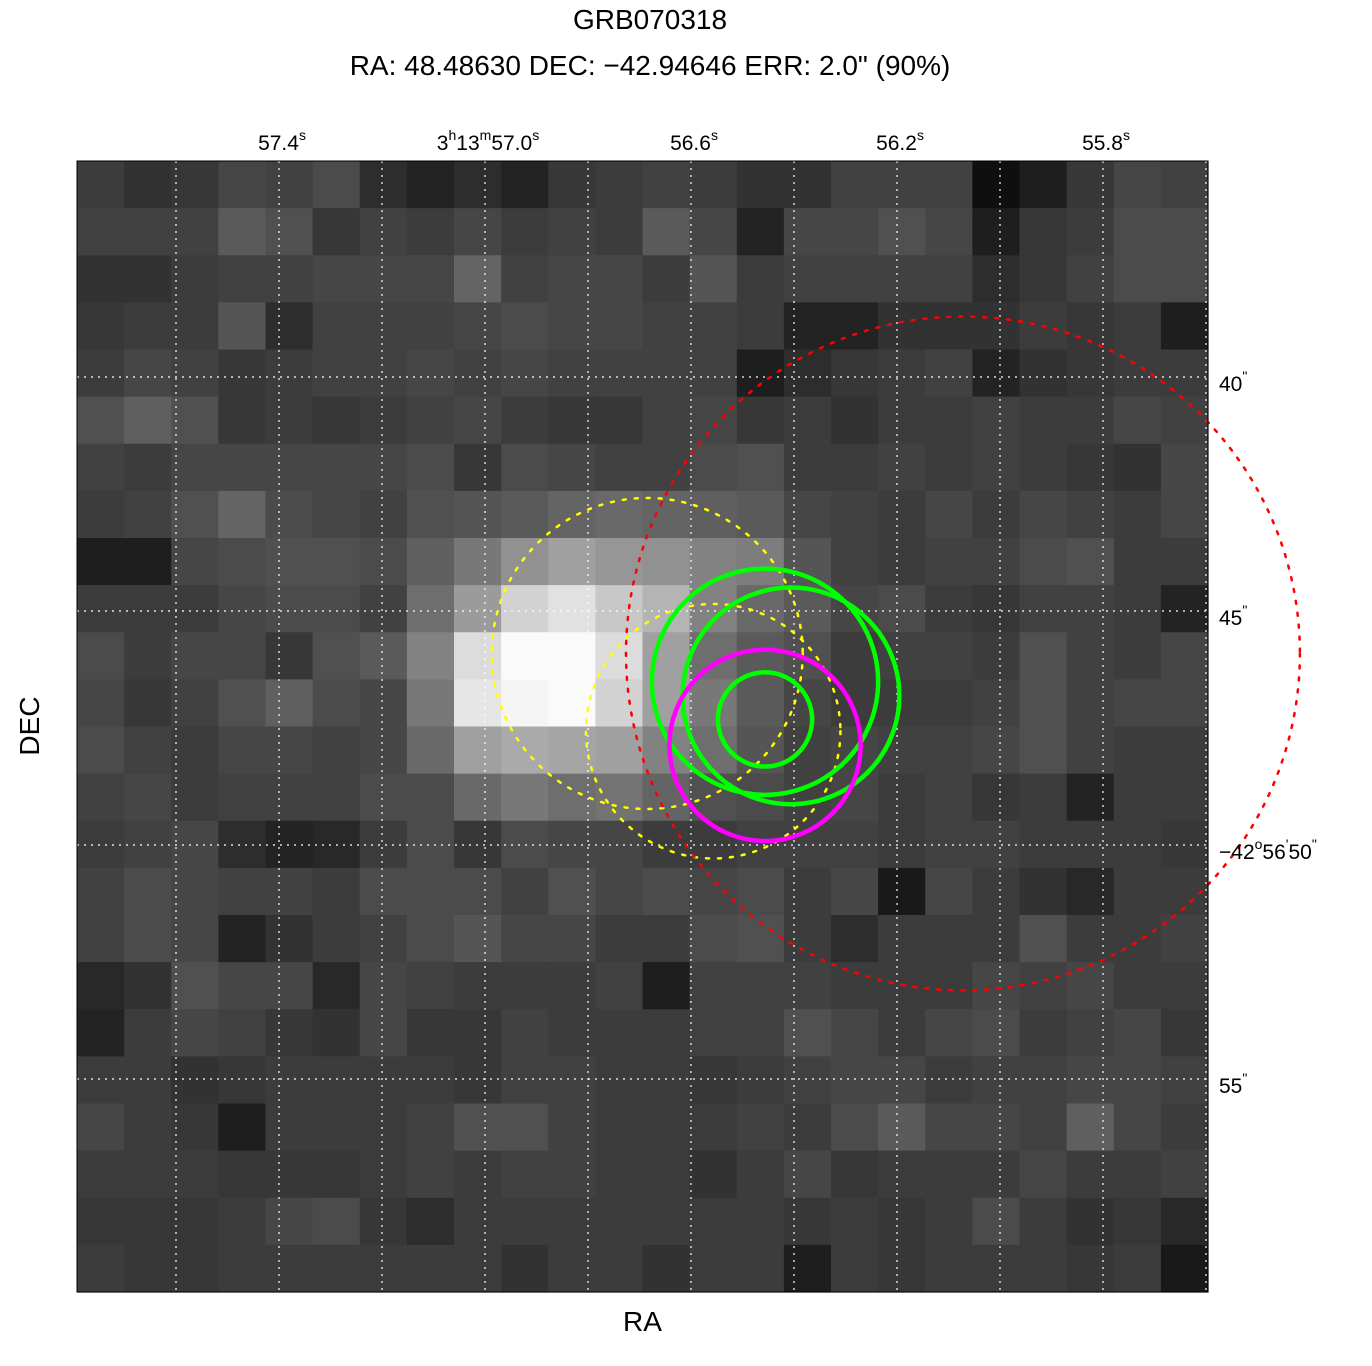 The image size is (1372, 1366). I want to click on y-tick-label: 40", so click(1233, 382).